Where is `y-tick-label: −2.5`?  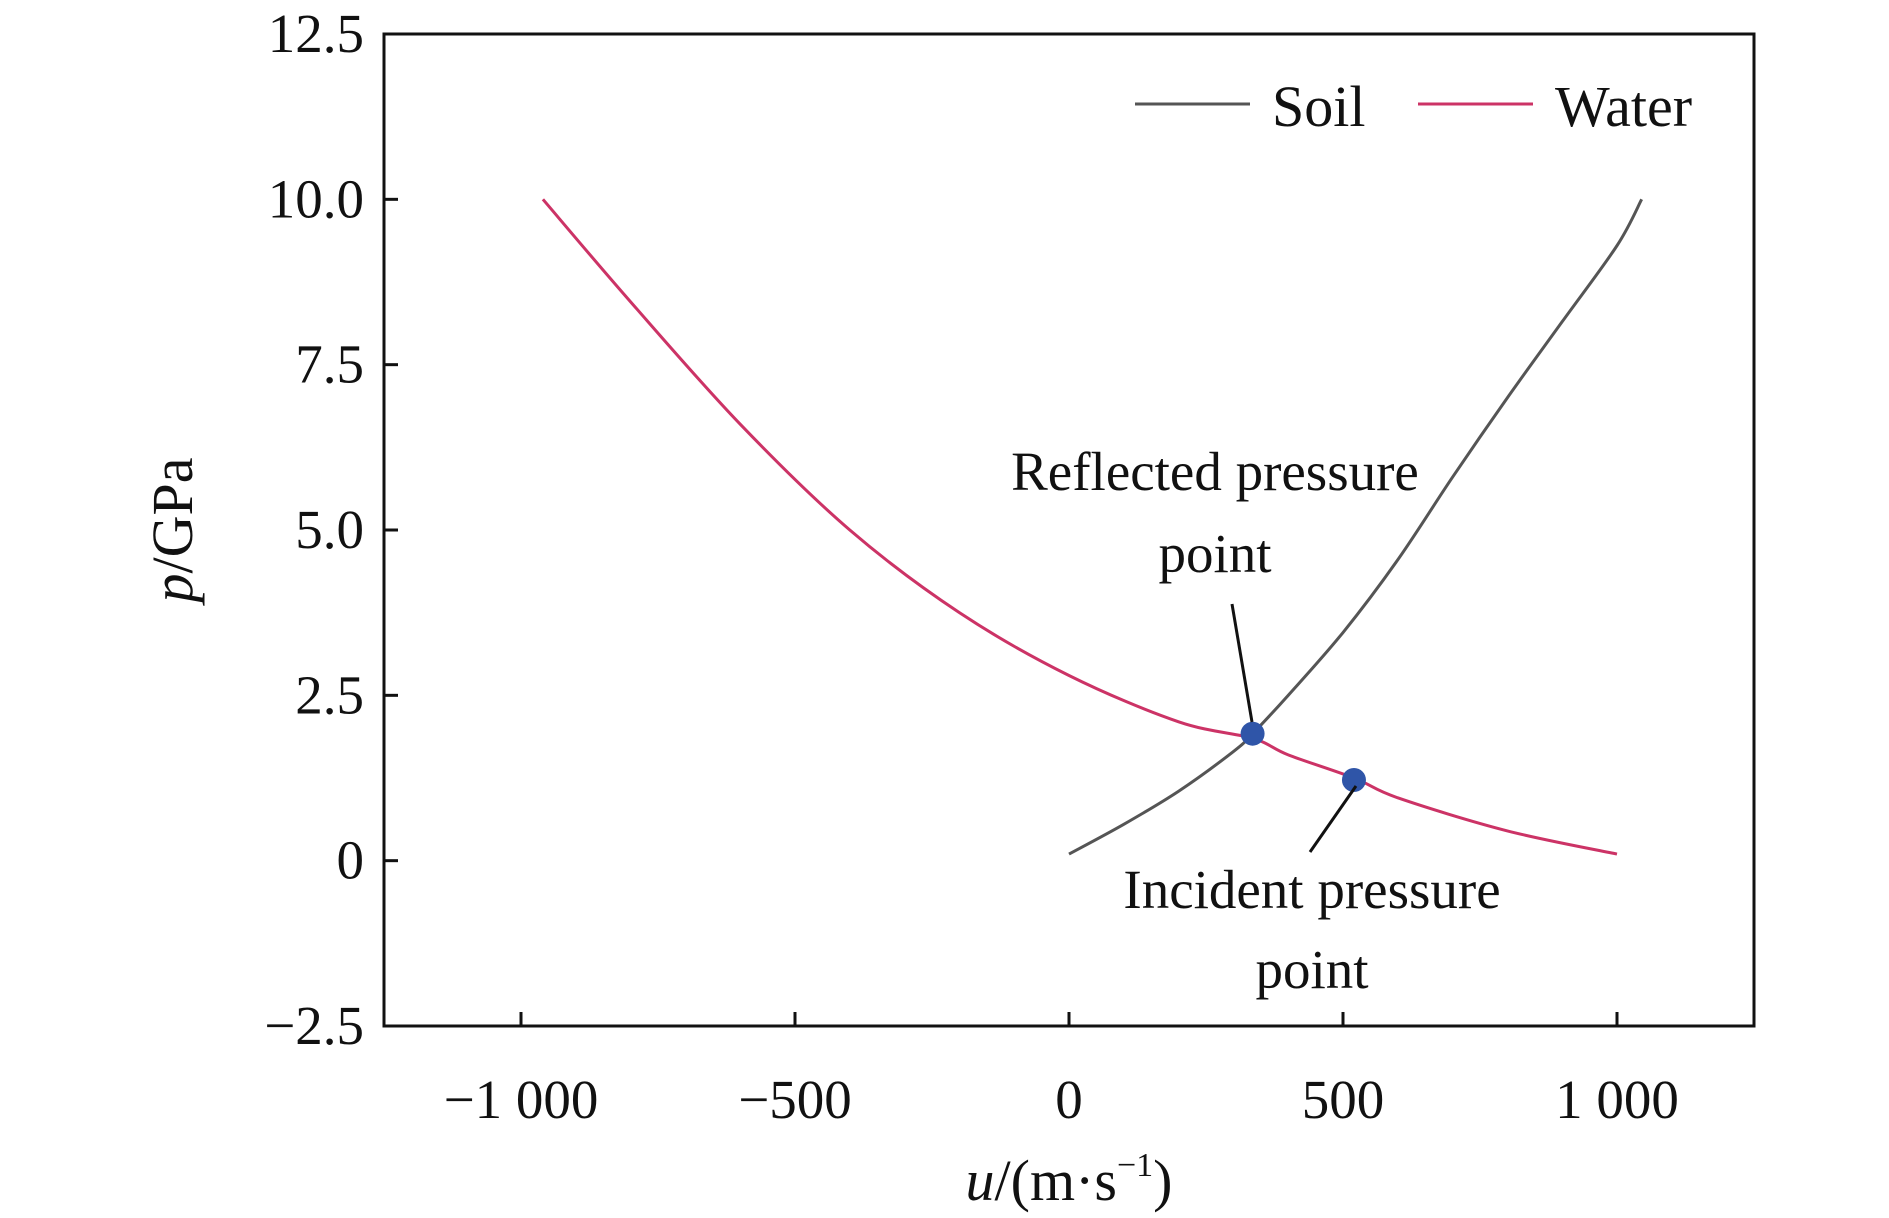
y-tick-label: −2.5 is located at coordinates (314, 1025).